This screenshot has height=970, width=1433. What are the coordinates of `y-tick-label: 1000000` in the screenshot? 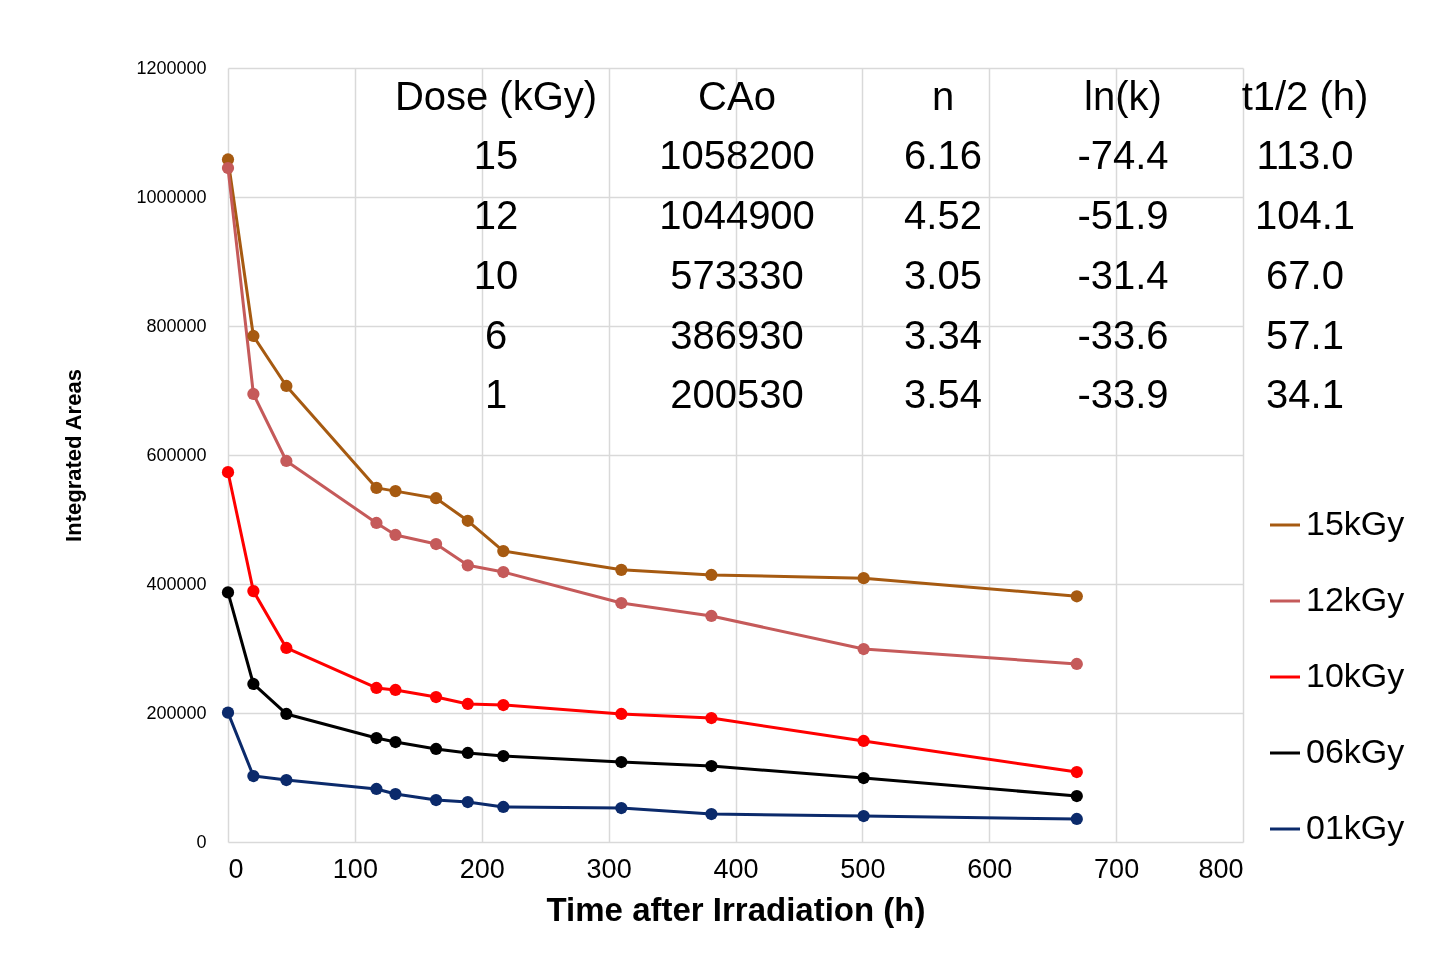 It's located at (171, 196).